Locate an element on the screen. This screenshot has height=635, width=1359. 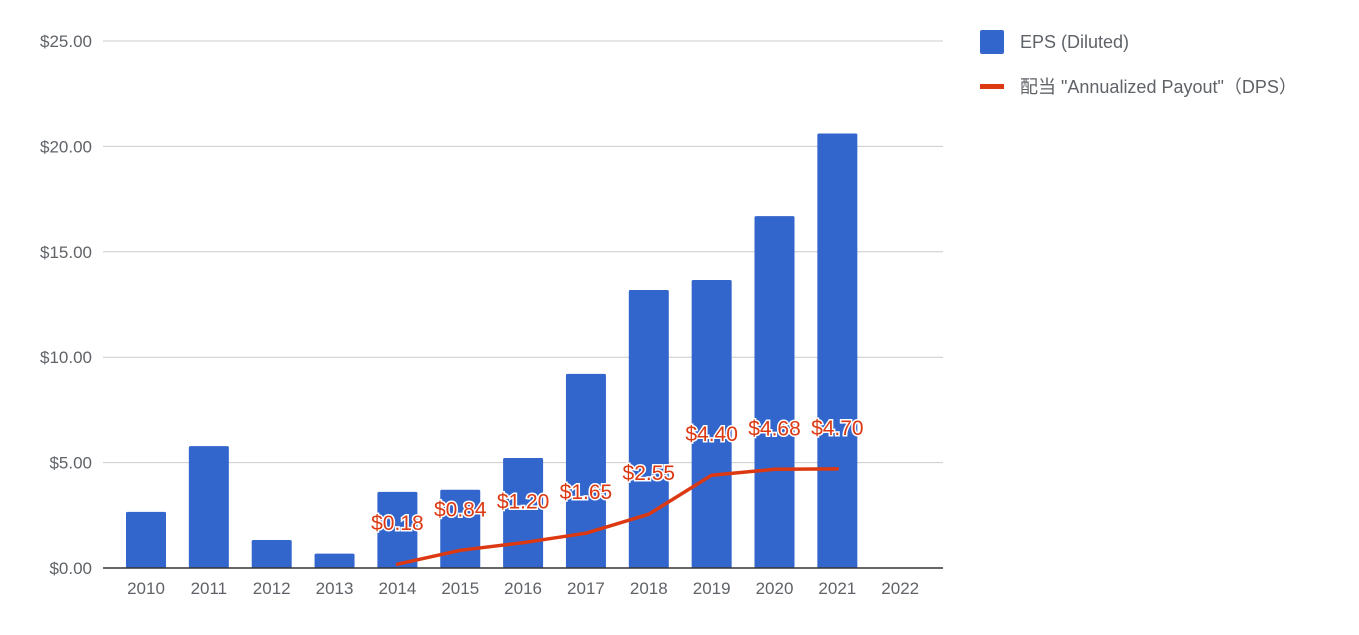
x-tick-label: 2013 is located at coordinates (335, 588).